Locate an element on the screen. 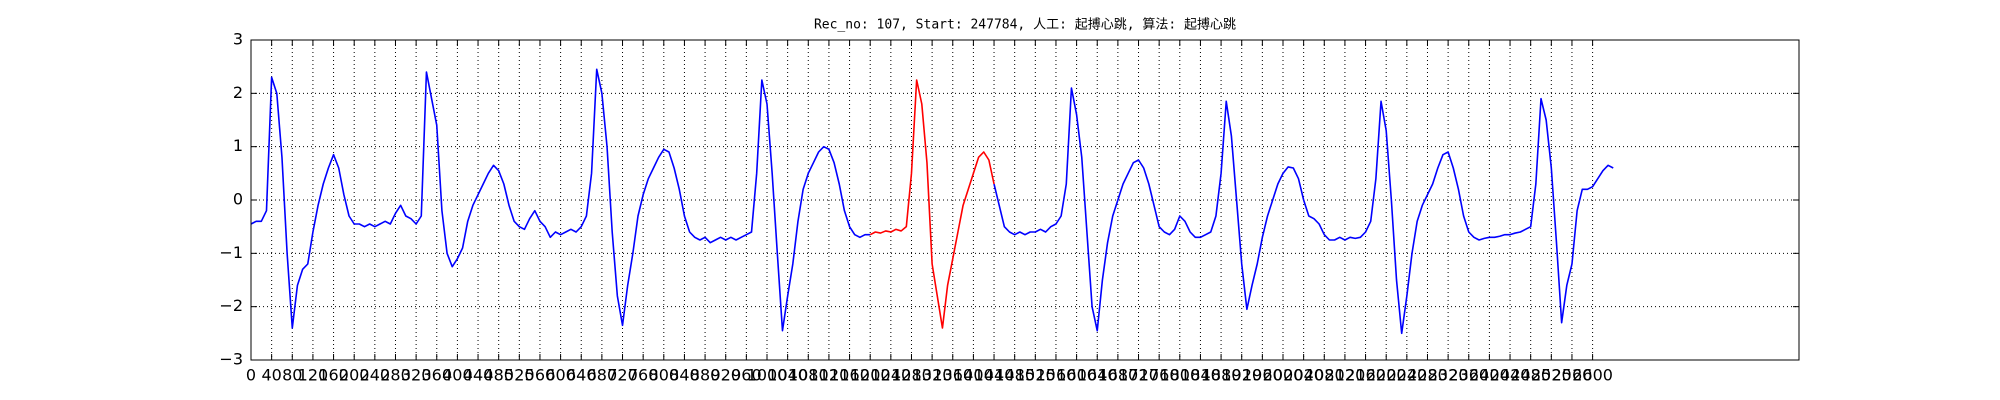 This screenshot has width=2000, height=400. x-tick-label: 120 is located at coordinates (313, 375).